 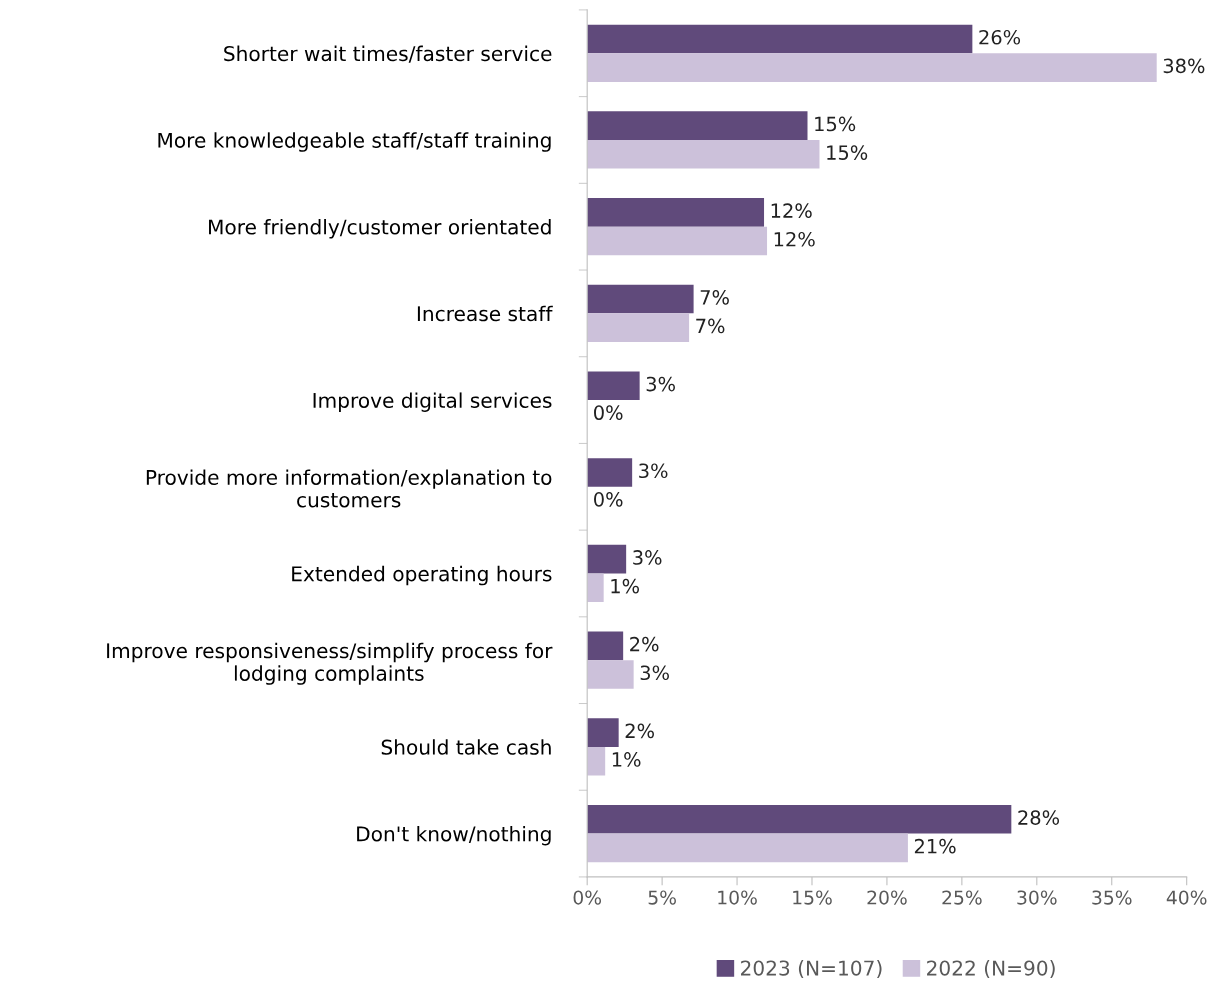 I want to click on y-tick-label: Improve digital services, so click(x=432, y=402).